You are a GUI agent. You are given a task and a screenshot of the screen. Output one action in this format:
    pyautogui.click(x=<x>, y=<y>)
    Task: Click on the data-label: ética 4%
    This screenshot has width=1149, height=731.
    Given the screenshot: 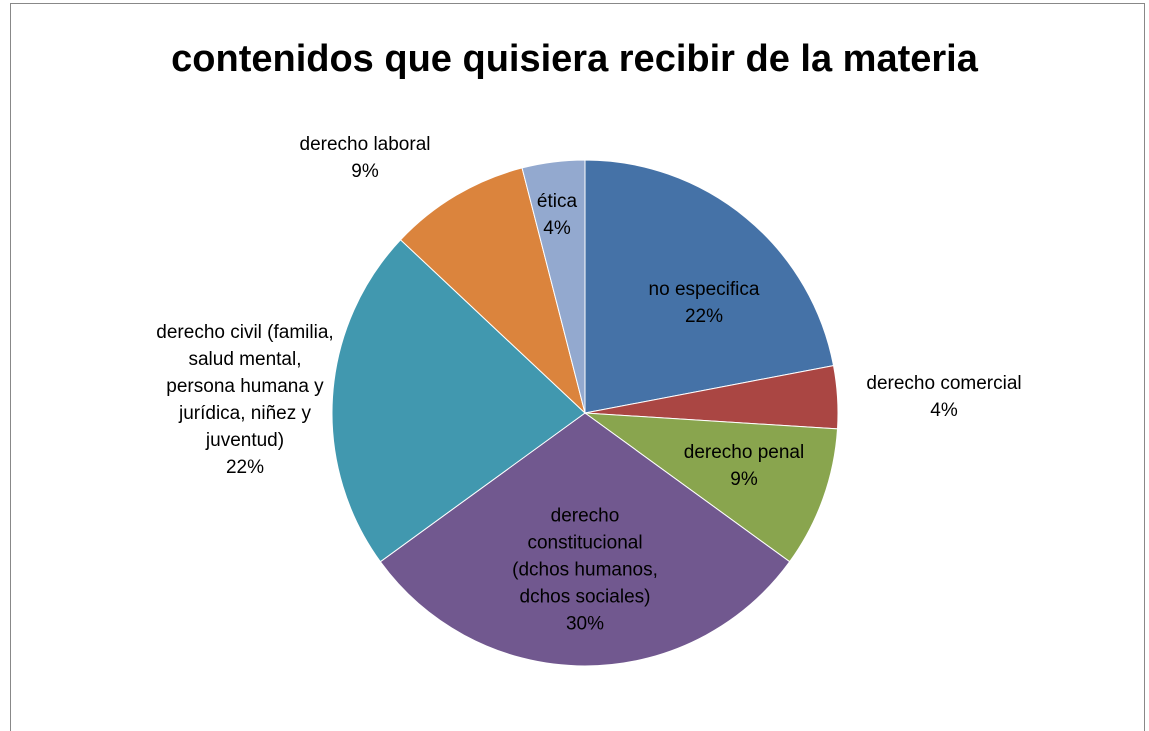 What is the action you would take?
    pyautogui.click(x=557, y=215)
    